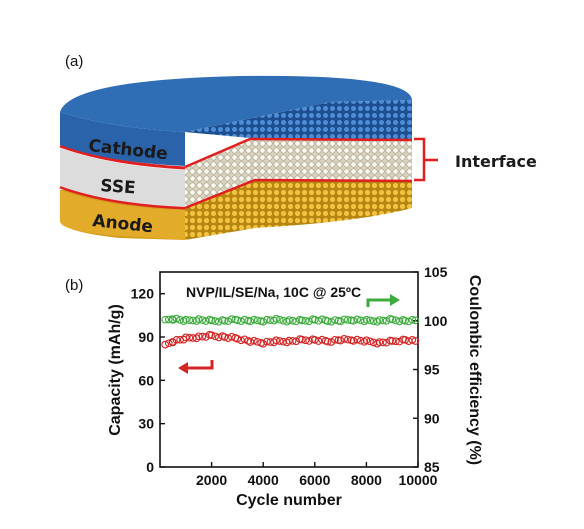 Image resolution: width=584 pixels, height=529 pixels. Describe the element at coordinates (122, 215) in the screenshot. I see `anode-layer` at that location.